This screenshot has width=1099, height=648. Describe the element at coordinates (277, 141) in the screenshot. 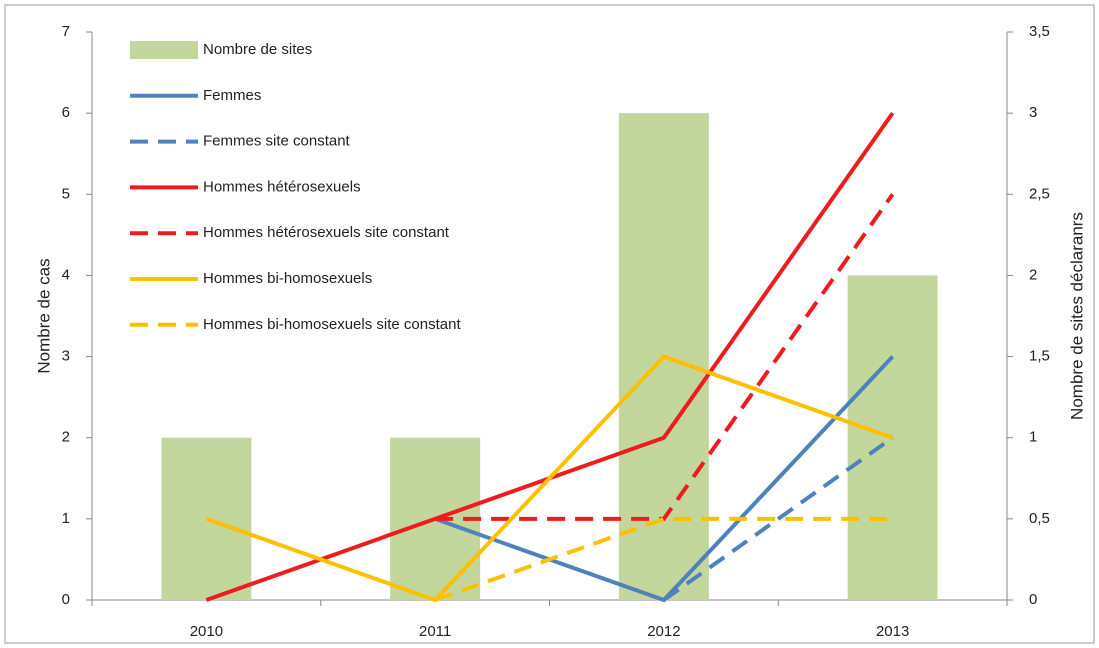

I see `legend-label: Femmes site constant` at that location.